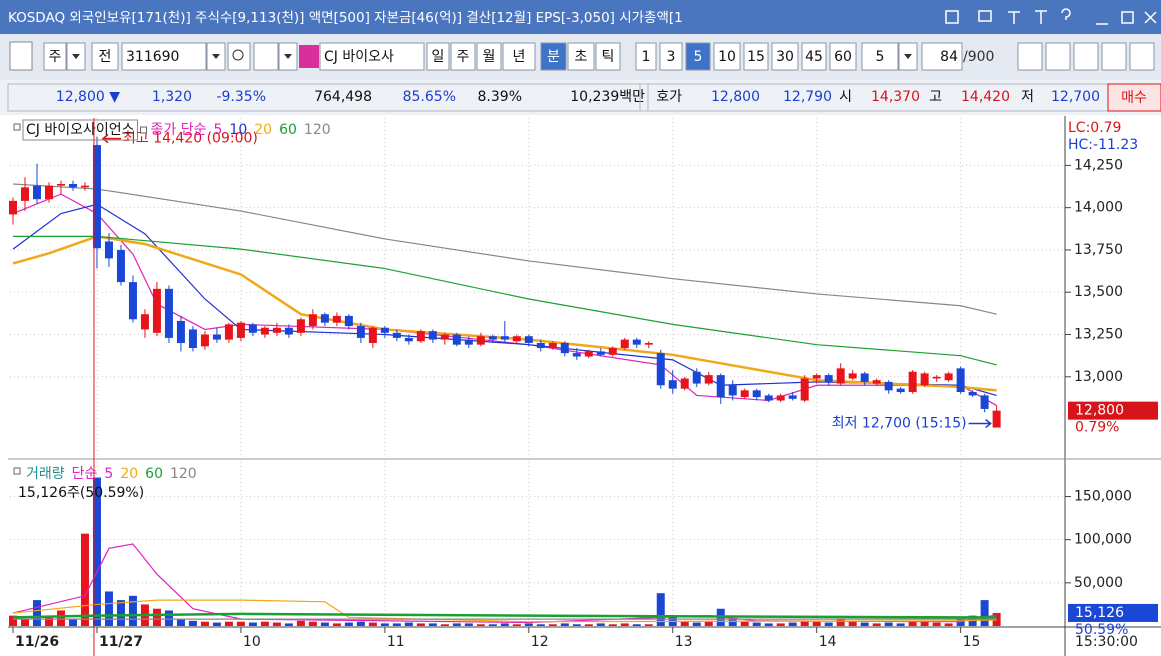  I want to click on button-label: 틱, so click(608, 57).